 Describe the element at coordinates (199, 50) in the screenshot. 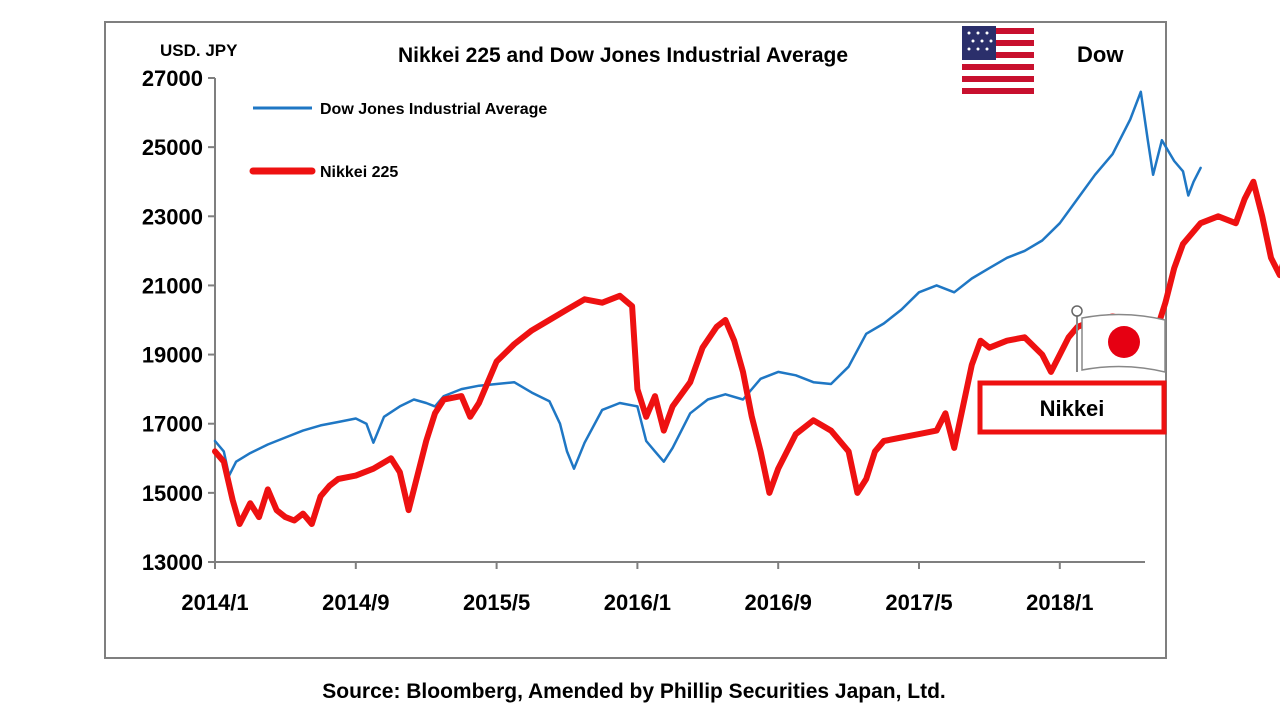

I see `y-axis-unit-label: USD. JPY` at that location.